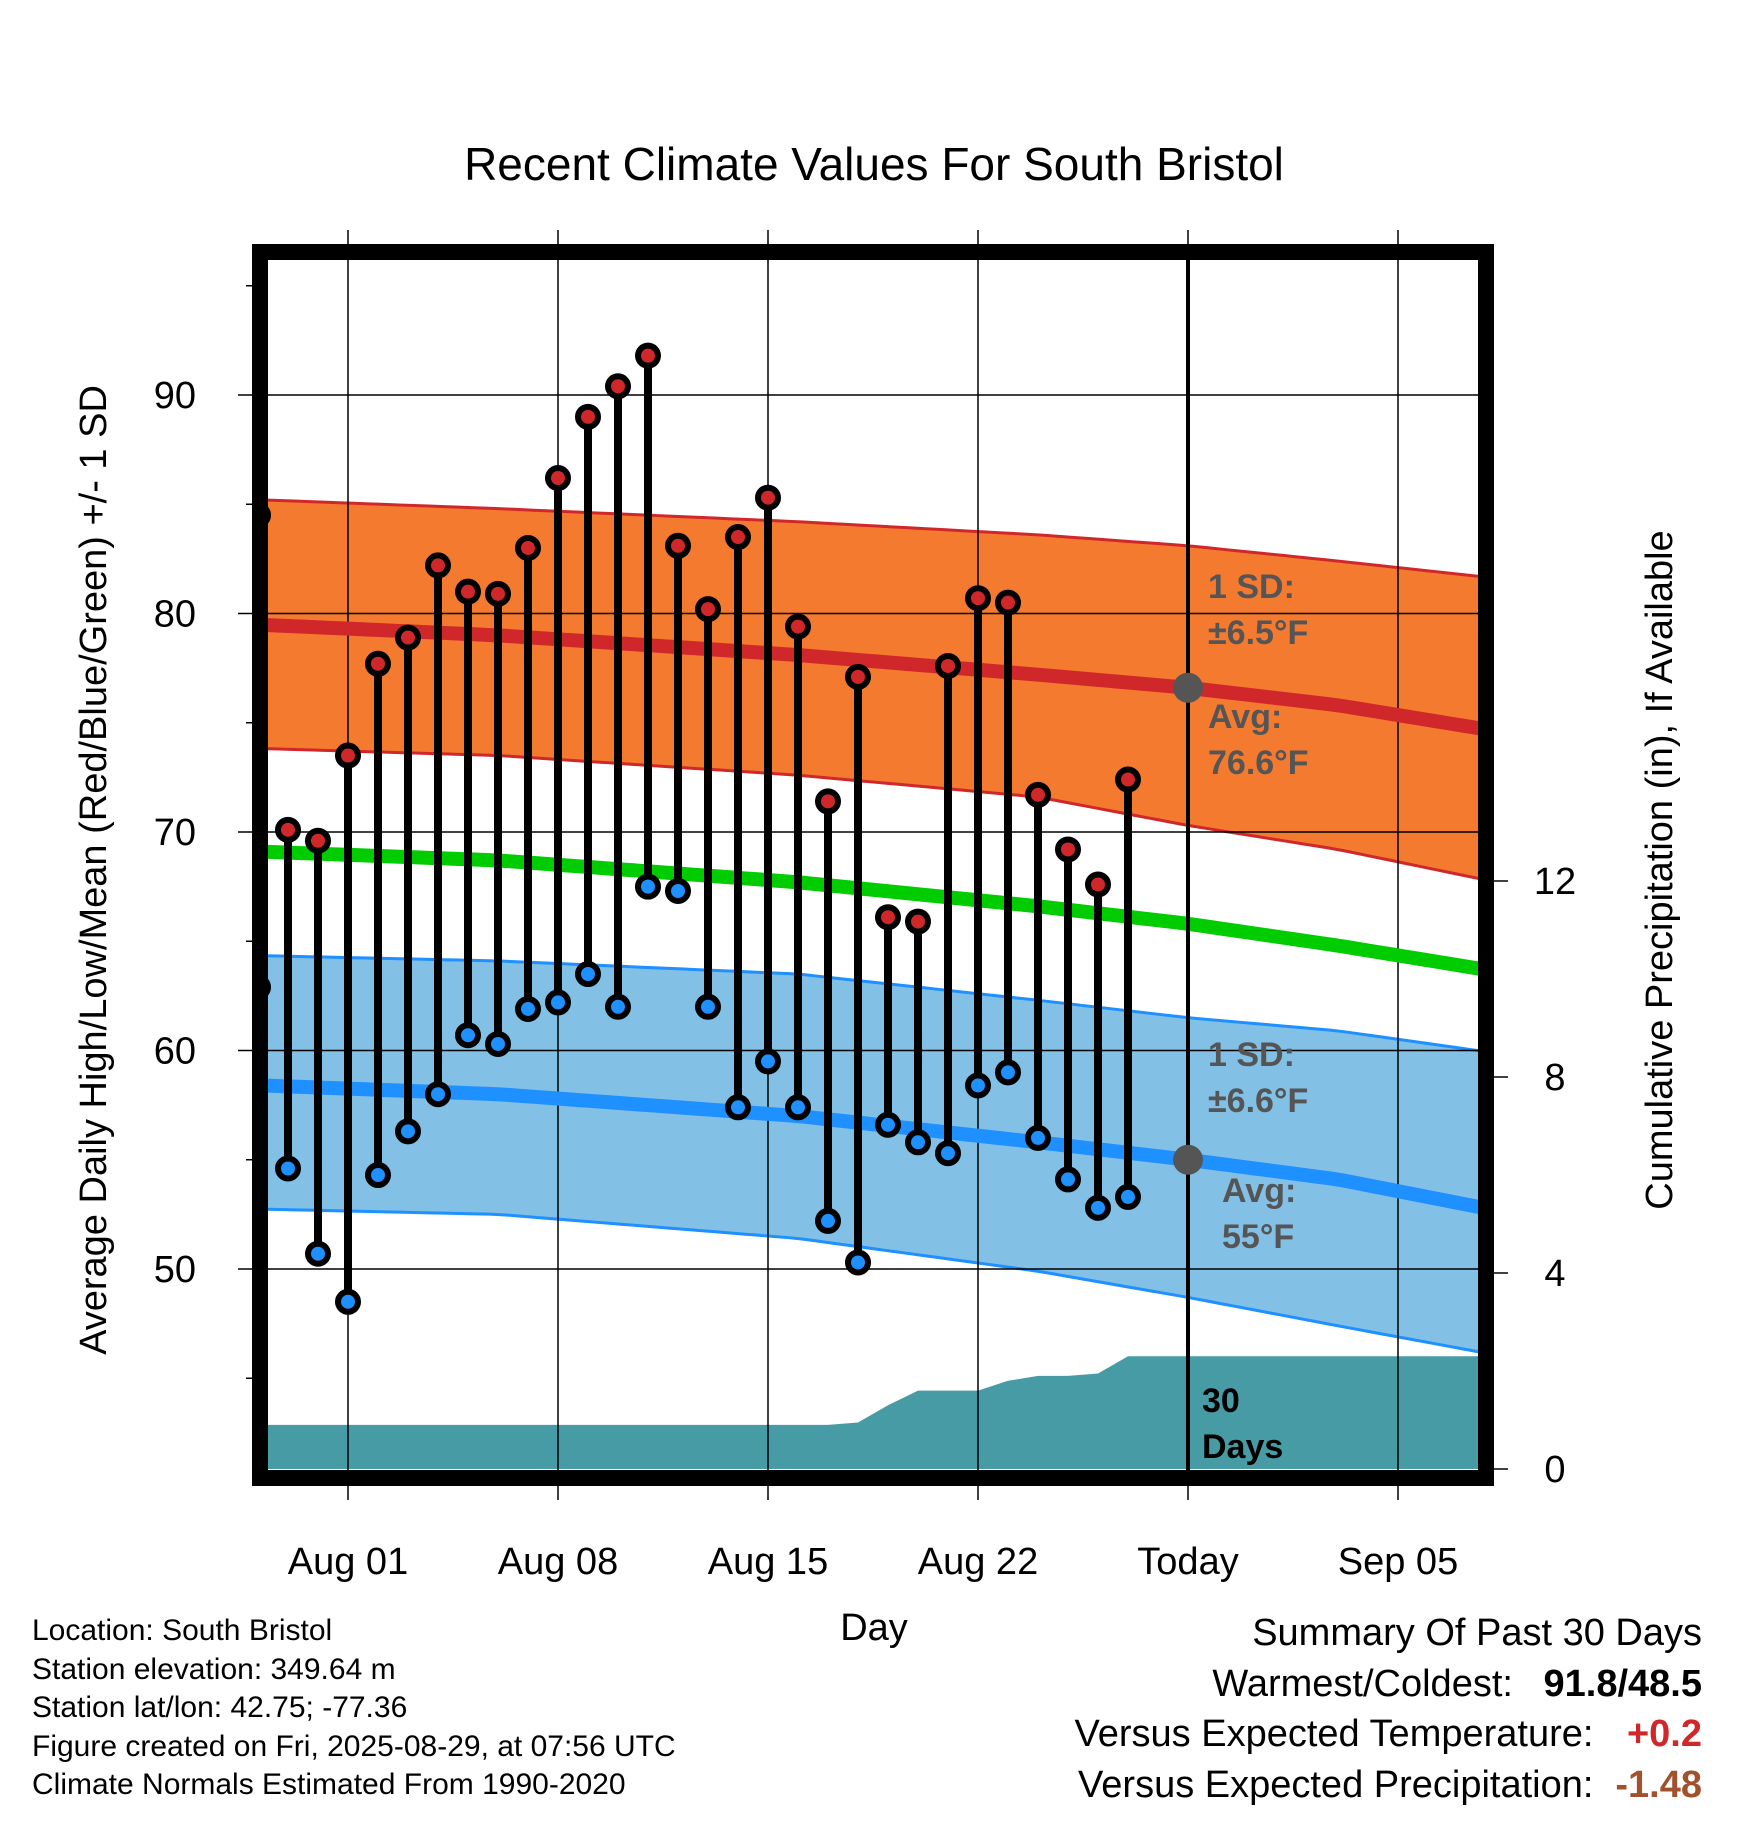  What do you see at coordinates (329, 1785) in the screenshot?
I see `normals-text: Climate Normals Estimated From 1990-2020` at bounding box center [329, 1785].